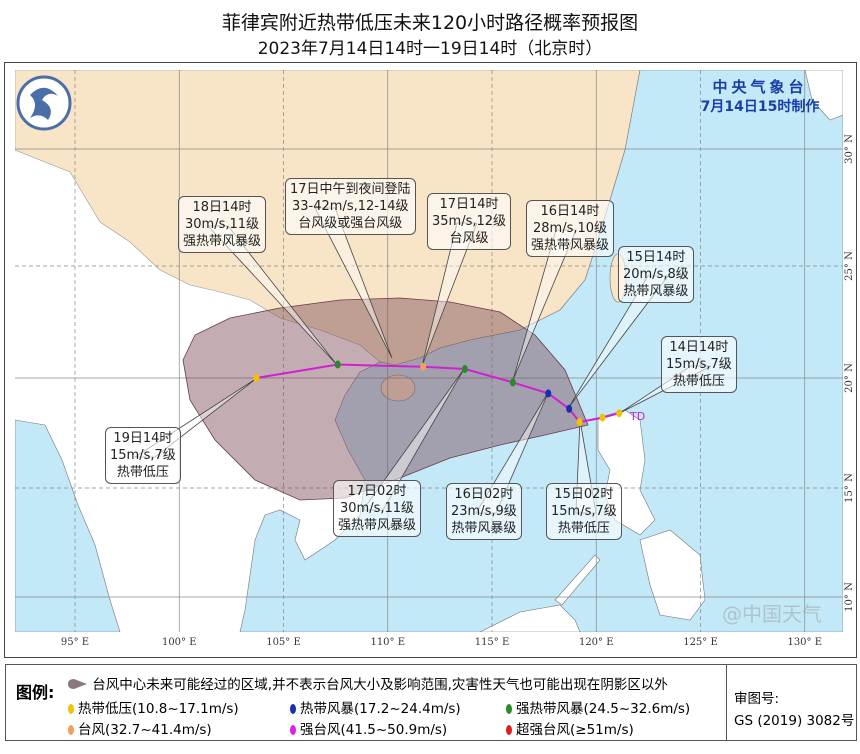  What do you see at coordinates (283, 642) in the screenshot?
I see `lon-label: 105° E` at bounding box center [283, 642].